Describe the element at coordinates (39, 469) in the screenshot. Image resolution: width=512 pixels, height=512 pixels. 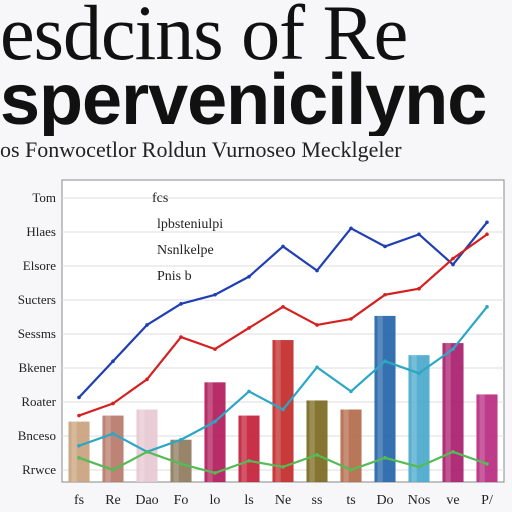
I see `y-tick-label: Rrwce` at that location.